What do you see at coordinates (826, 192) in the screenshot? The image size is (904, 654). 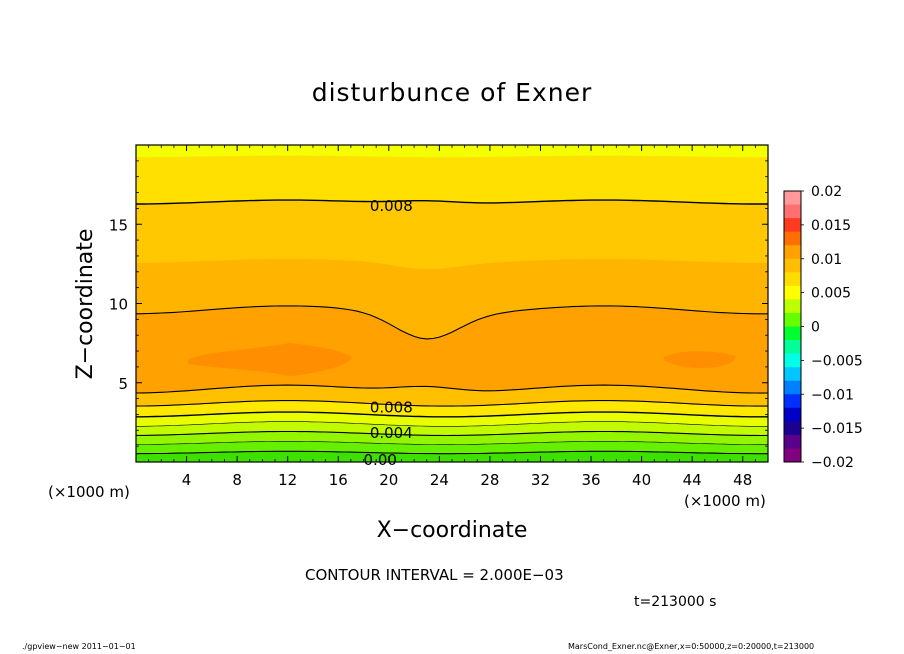 I see `colorbar-label: 0.02` at bounding box center [826, 192].